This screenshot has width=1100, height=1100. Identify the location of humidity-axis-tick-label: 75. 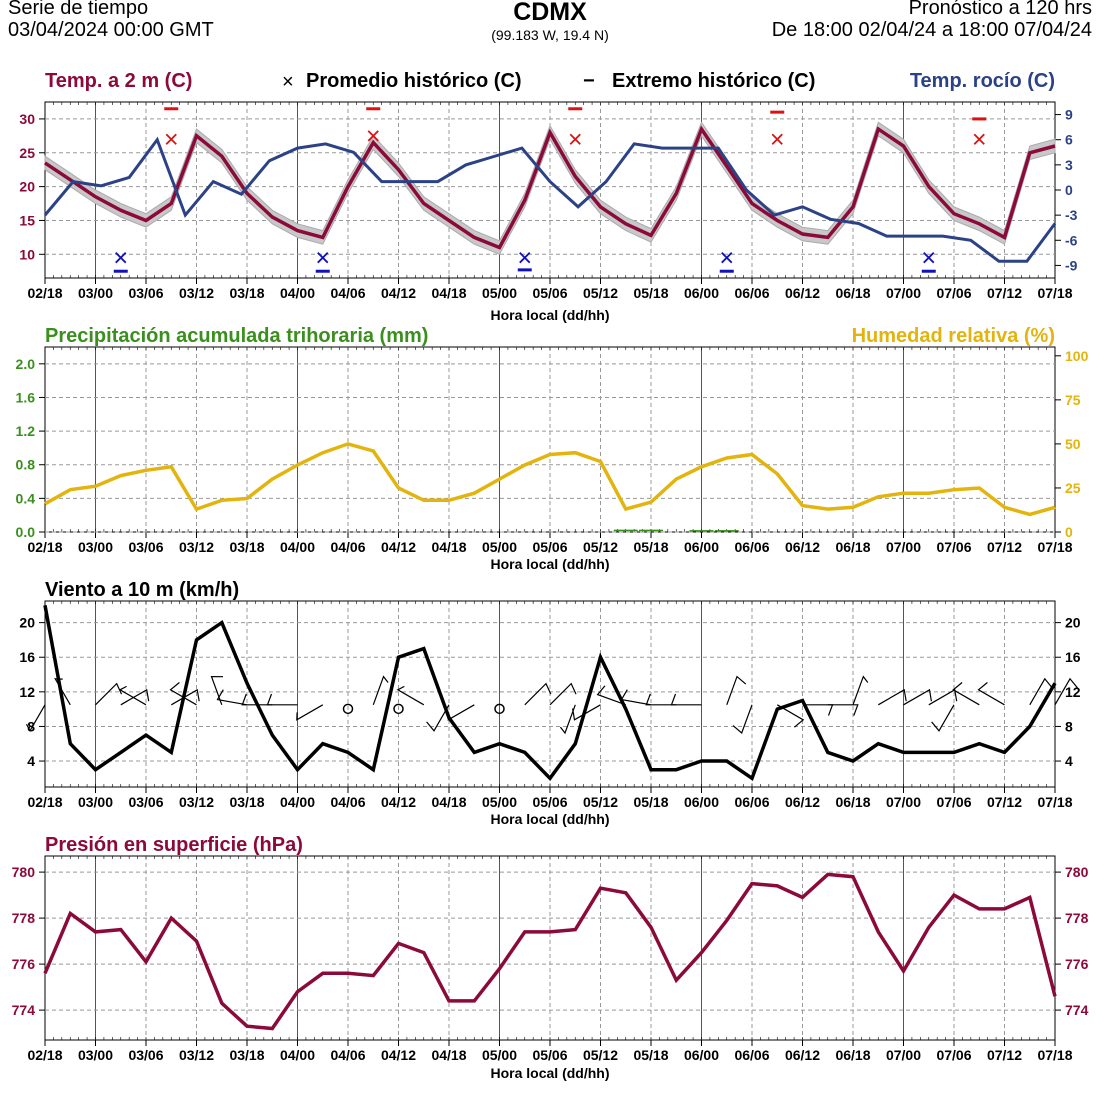
(1073, 400).